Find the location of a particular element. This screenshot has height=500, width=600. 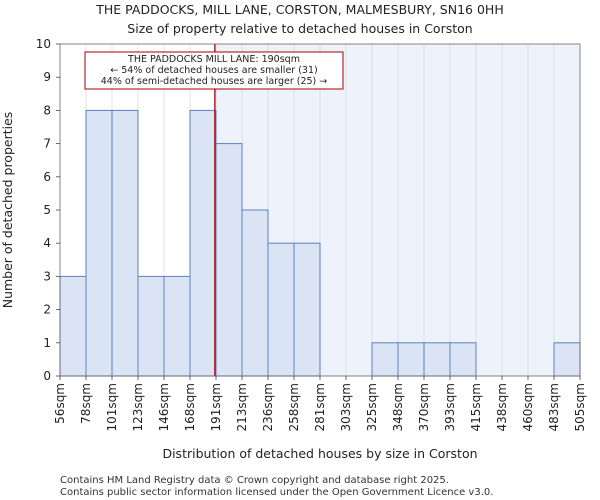

y-tick-label: 10 is located at coordinates (43, 44).